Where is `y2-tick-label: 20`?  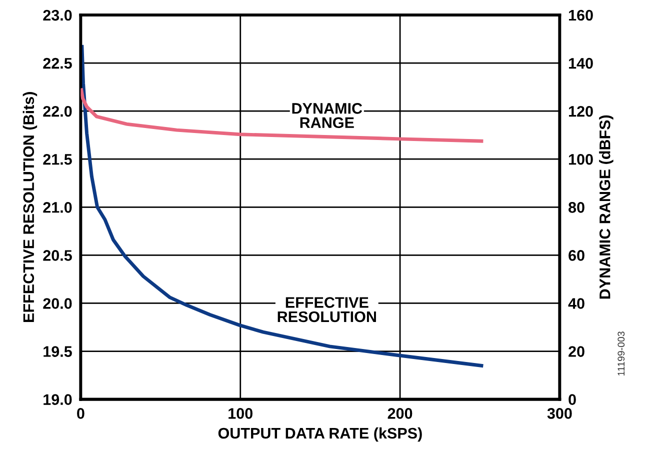 y2-tick-label: 20 is located at coordinates (576, 351).